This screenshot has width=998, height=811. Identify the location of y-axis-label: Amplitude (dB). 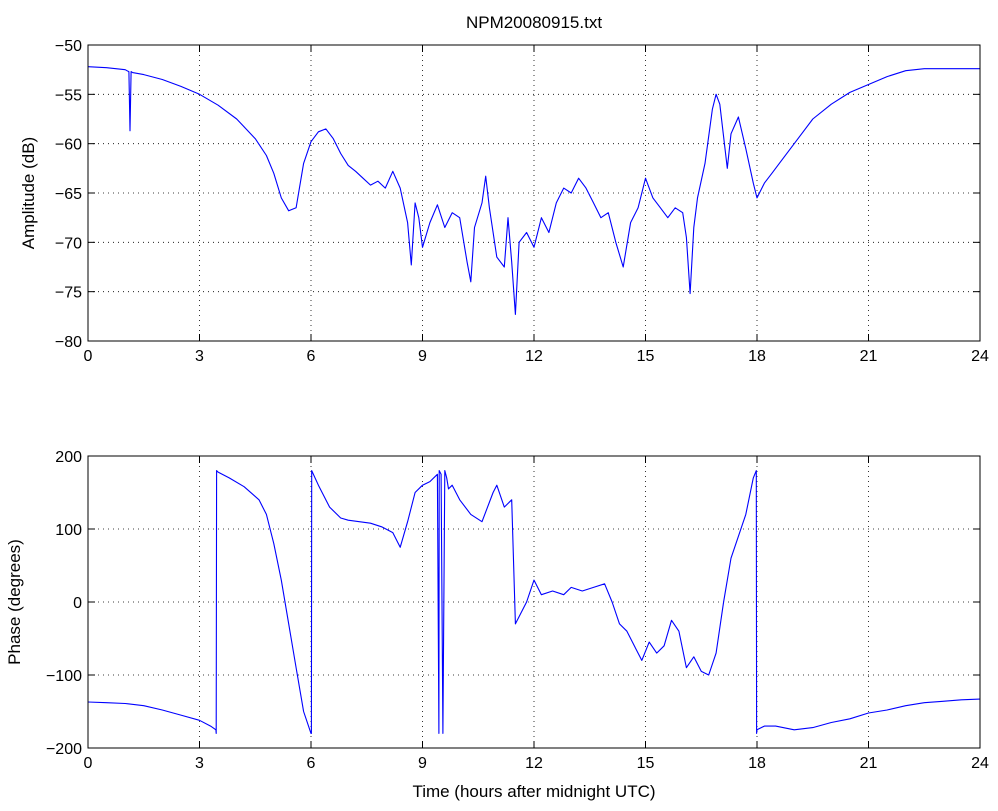
(28, 193).